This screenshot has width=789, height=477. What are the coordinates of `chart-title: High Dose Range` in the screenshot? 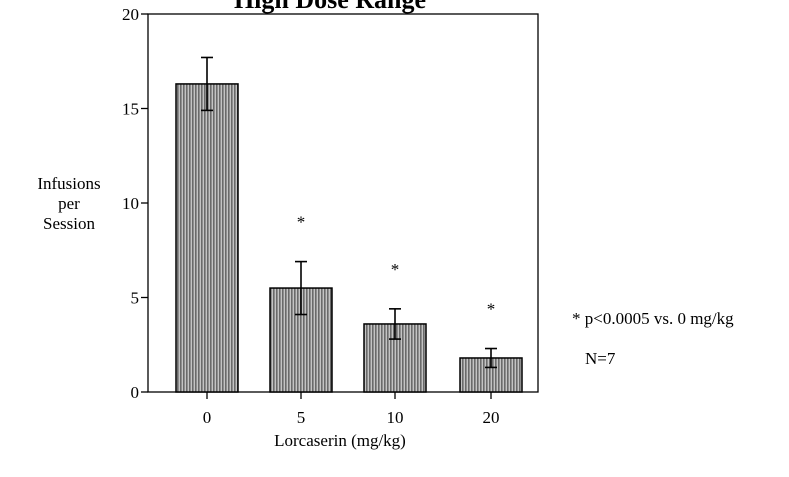 It's located at (330, 7).